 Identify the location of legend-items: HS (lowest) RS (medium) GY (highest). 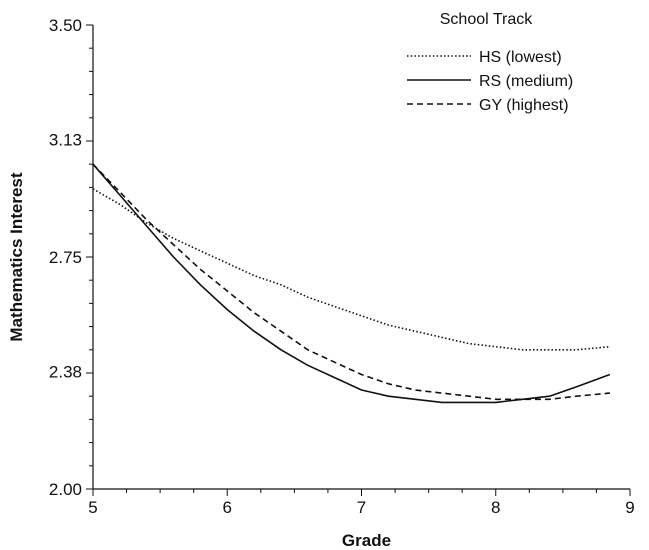
(490, 81).